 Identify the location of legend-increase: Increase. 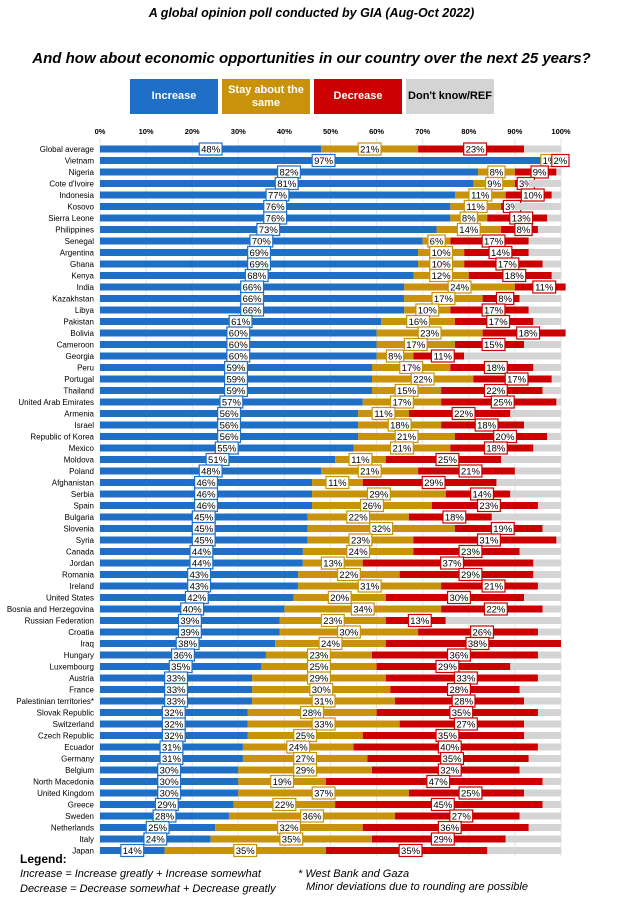
(174, 96).